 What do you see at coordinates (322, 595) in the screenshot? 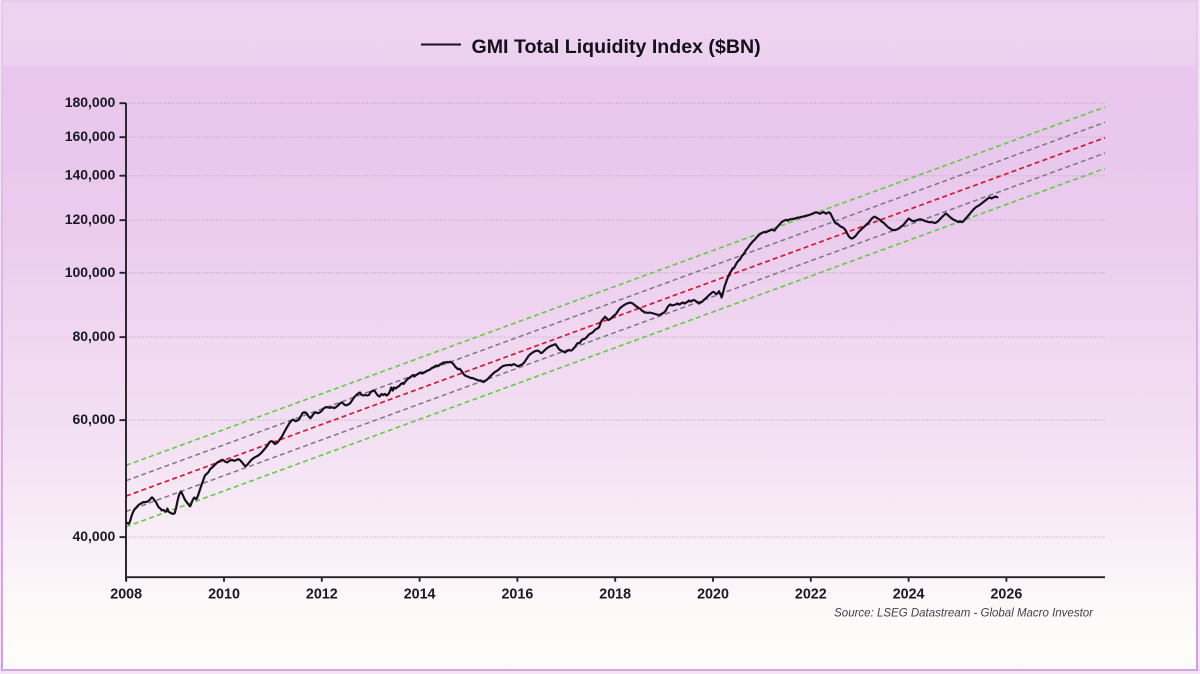
I see `svg-text: 2012` at bounding box center [322, 595].